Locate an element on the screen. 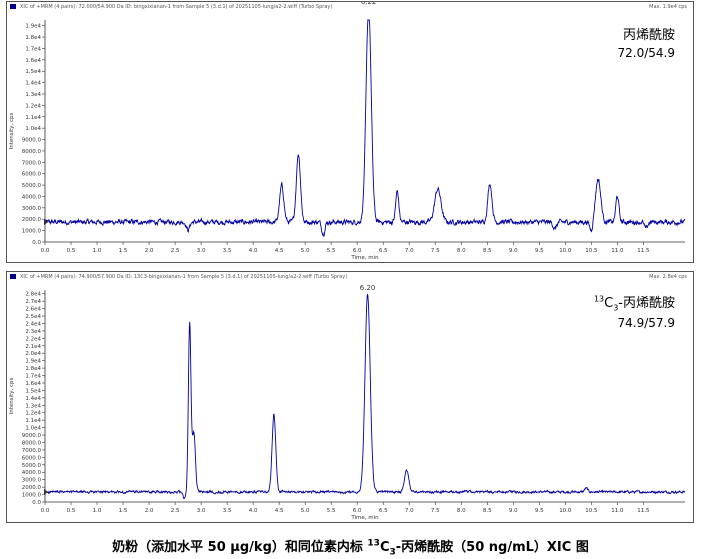  y-tick-label: 2.3e4 is located at coordinates (33, 332).